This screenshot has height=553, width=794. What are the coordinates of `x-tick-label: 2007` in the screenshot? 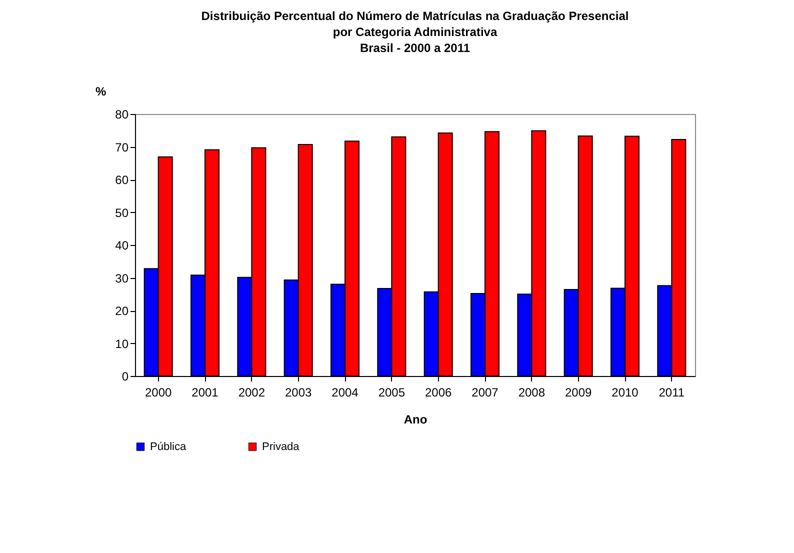 It's located at (485, 393).